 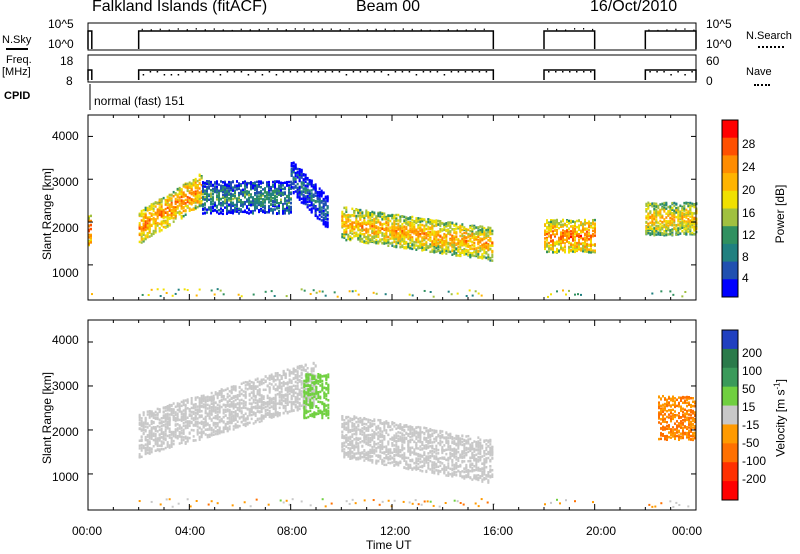 I want to click on power-ytick: 4000, so click(x=65, y=136).